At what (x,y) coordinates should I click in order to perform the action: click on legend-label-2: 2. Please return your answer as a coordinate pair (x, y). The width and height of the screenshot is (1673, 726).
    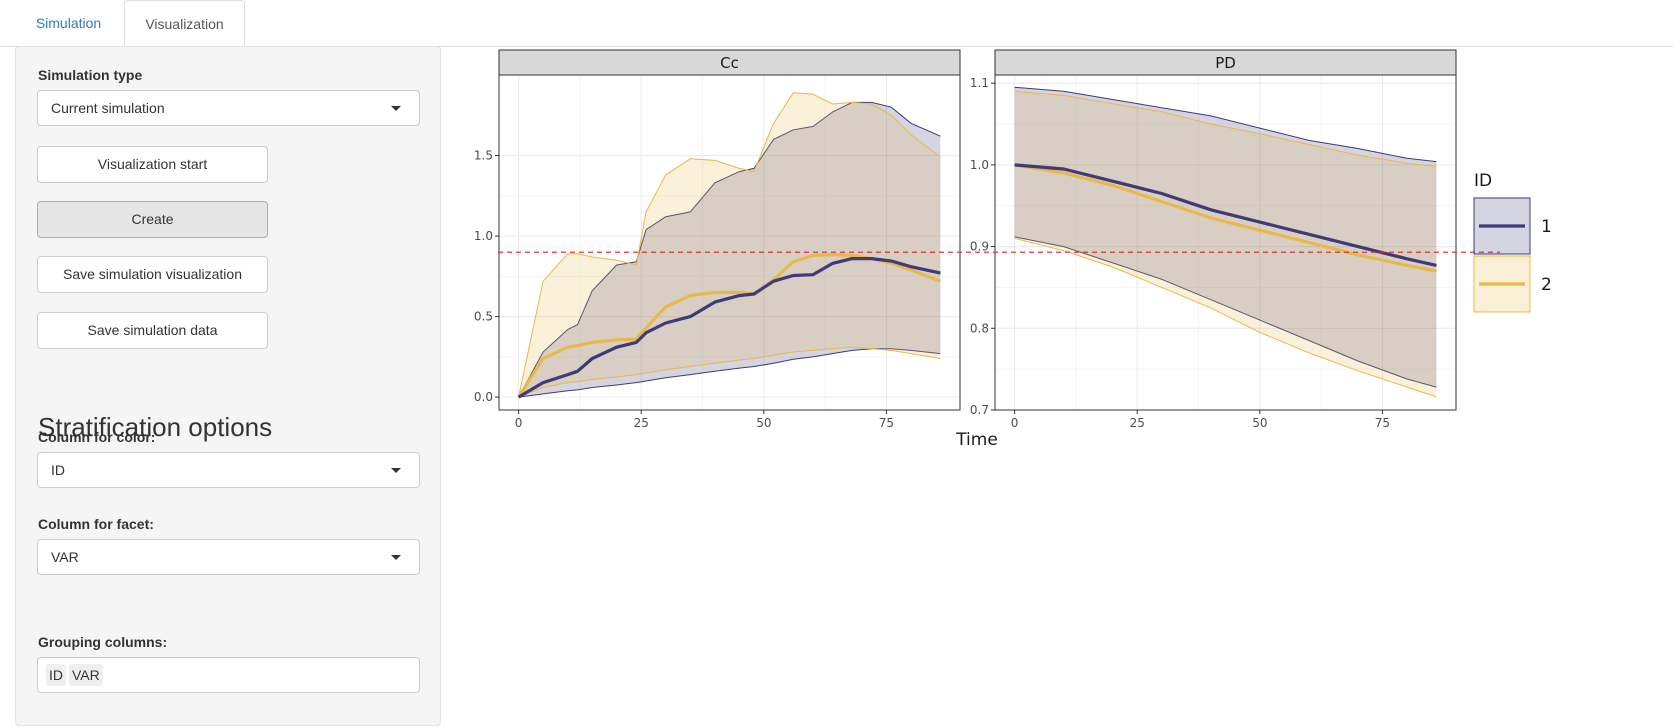
    Looking at the image, I should click on (1546, 285).